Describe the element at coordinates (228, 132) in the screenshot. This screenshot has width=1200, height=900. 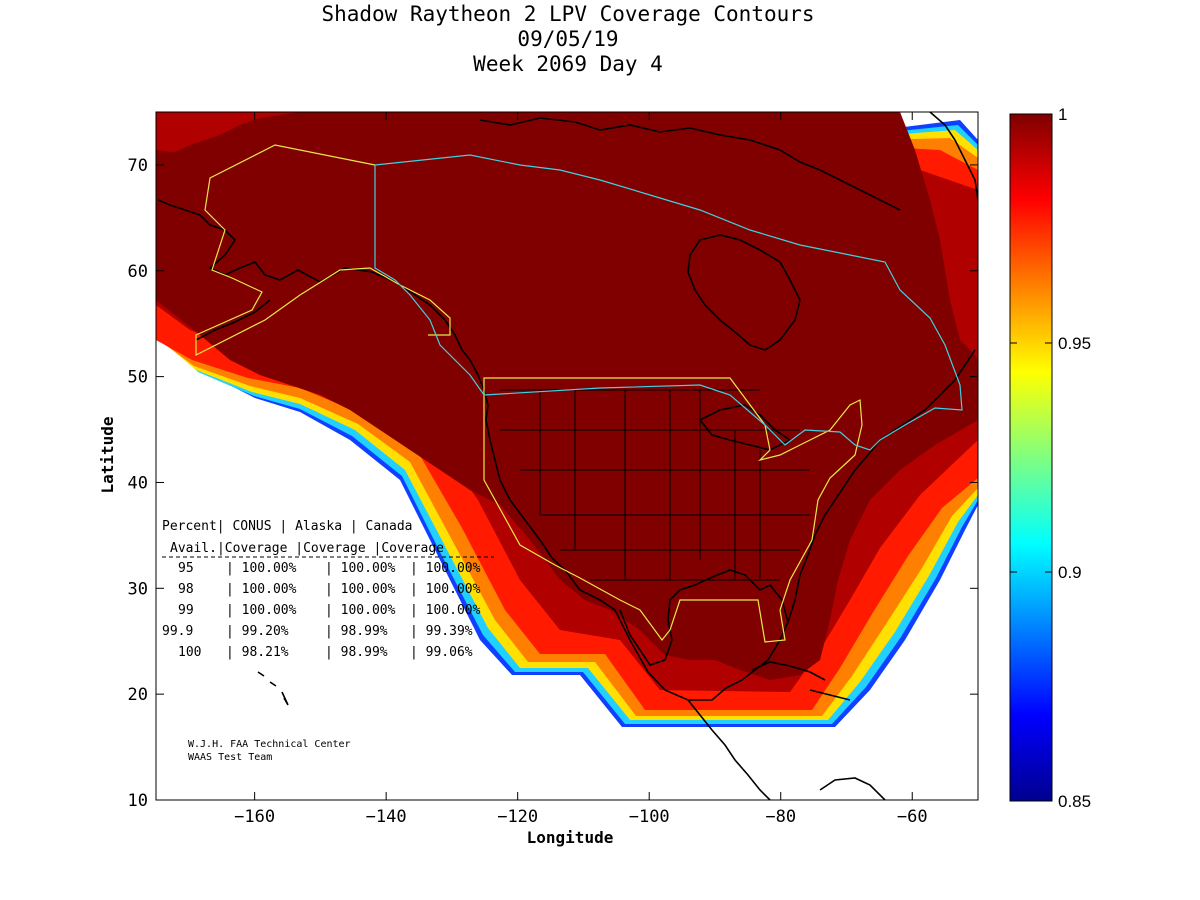
I see `coverage-corner-alaska` at that location.